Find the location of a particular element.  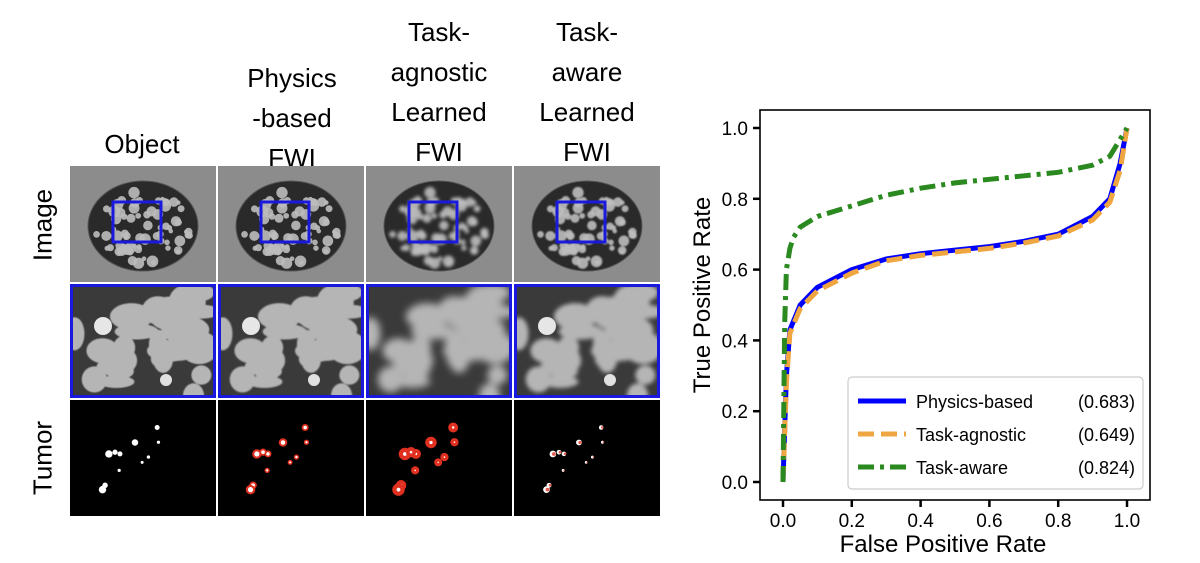

row-label-image: Image is located at coordinates (43, 225).